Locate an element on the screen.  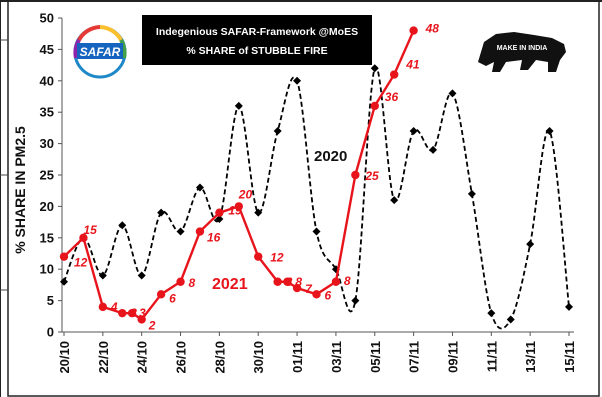
y-tick-label: 30 is located at coordinates (47, 143).